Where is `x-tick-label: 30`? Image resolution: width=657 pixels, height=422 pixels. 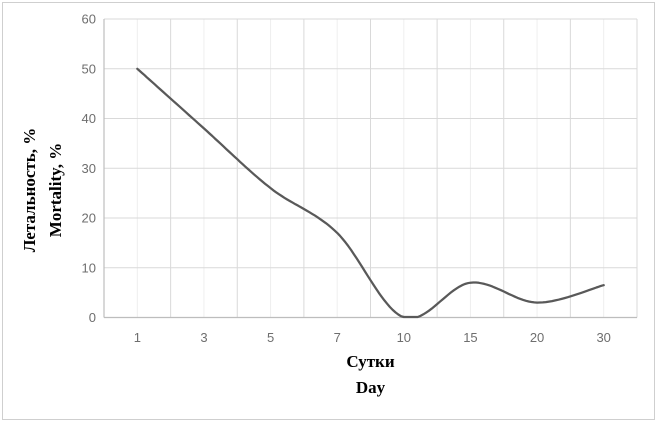
x-tick-label: 30 is located at coordinates (603, 337).